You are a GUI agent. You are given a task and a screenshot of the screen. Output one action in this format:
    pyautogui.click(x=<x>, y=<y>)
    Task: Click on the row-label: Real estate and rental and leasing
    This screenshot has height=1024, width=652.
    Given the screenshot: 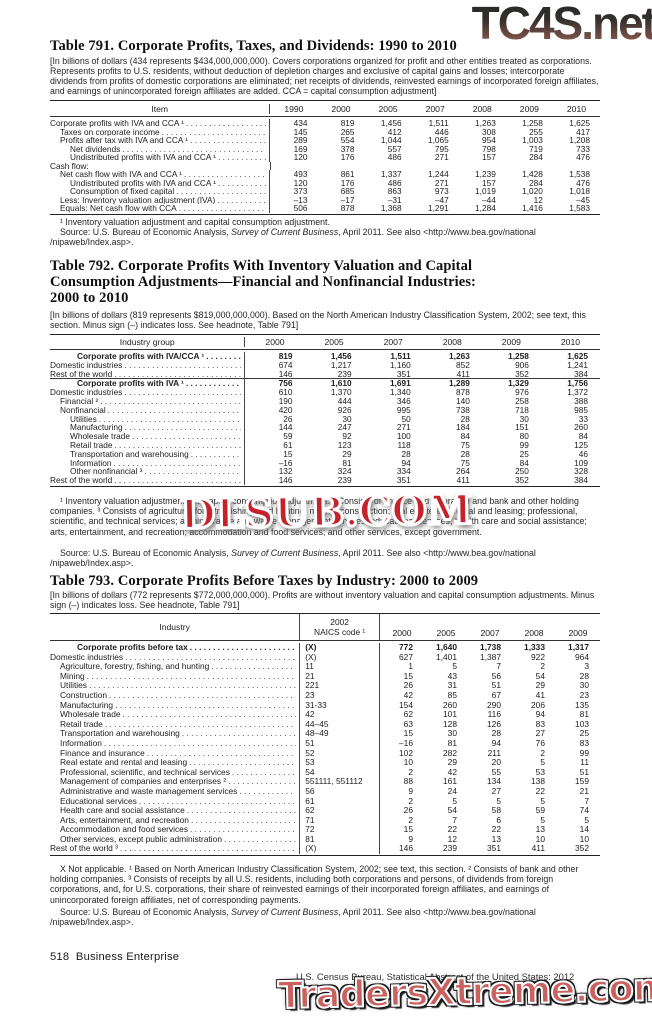 What is the action you would take?
    pyautogui.click(x=124, y=763)
    